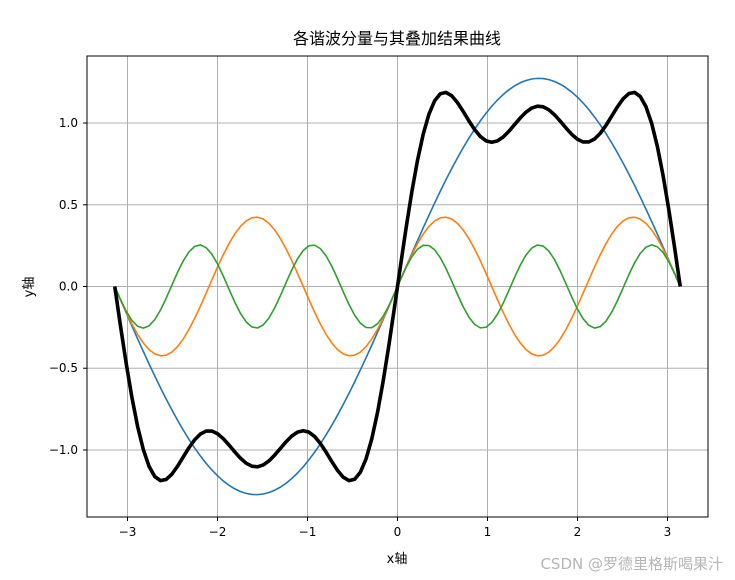  What do you see at coordinates (668, 532) in the screenshot?
I see `x-tick-label: 3` at bounding box center [668, 532].